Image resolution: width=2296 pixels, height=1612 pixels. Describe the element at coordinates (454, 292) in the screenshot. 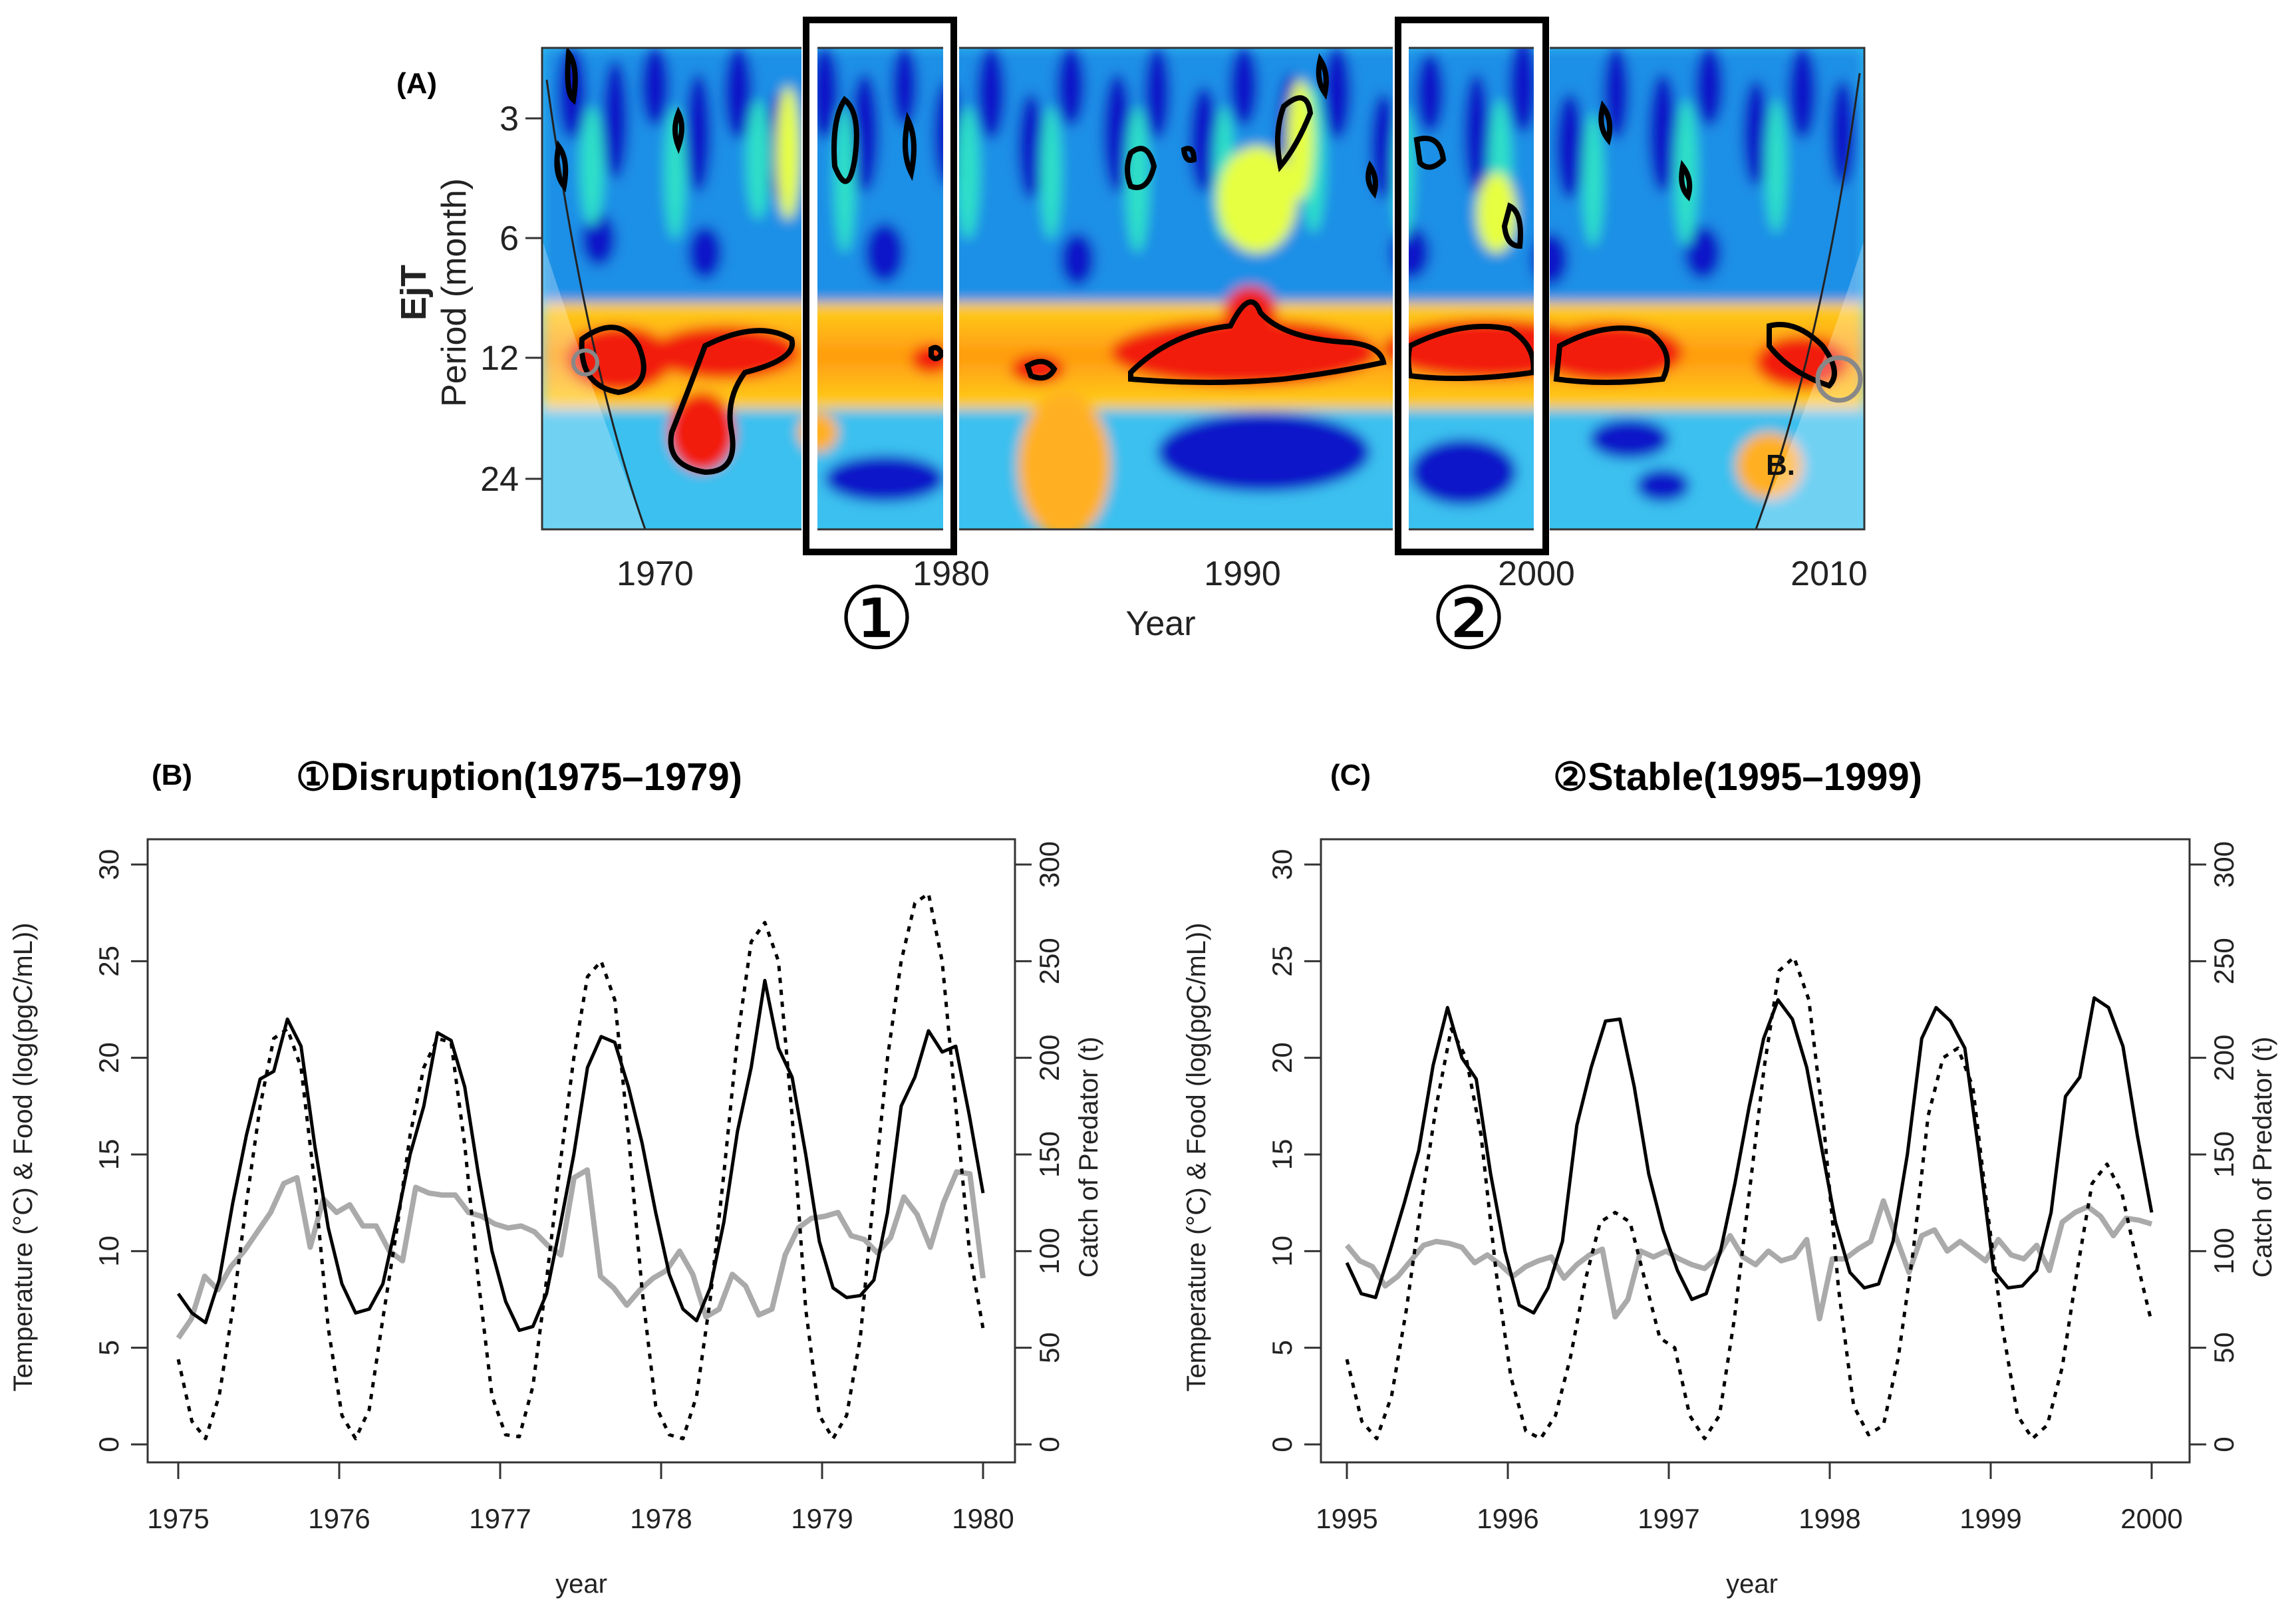

I see `a-ylabel-period: Period (month)` at that location.